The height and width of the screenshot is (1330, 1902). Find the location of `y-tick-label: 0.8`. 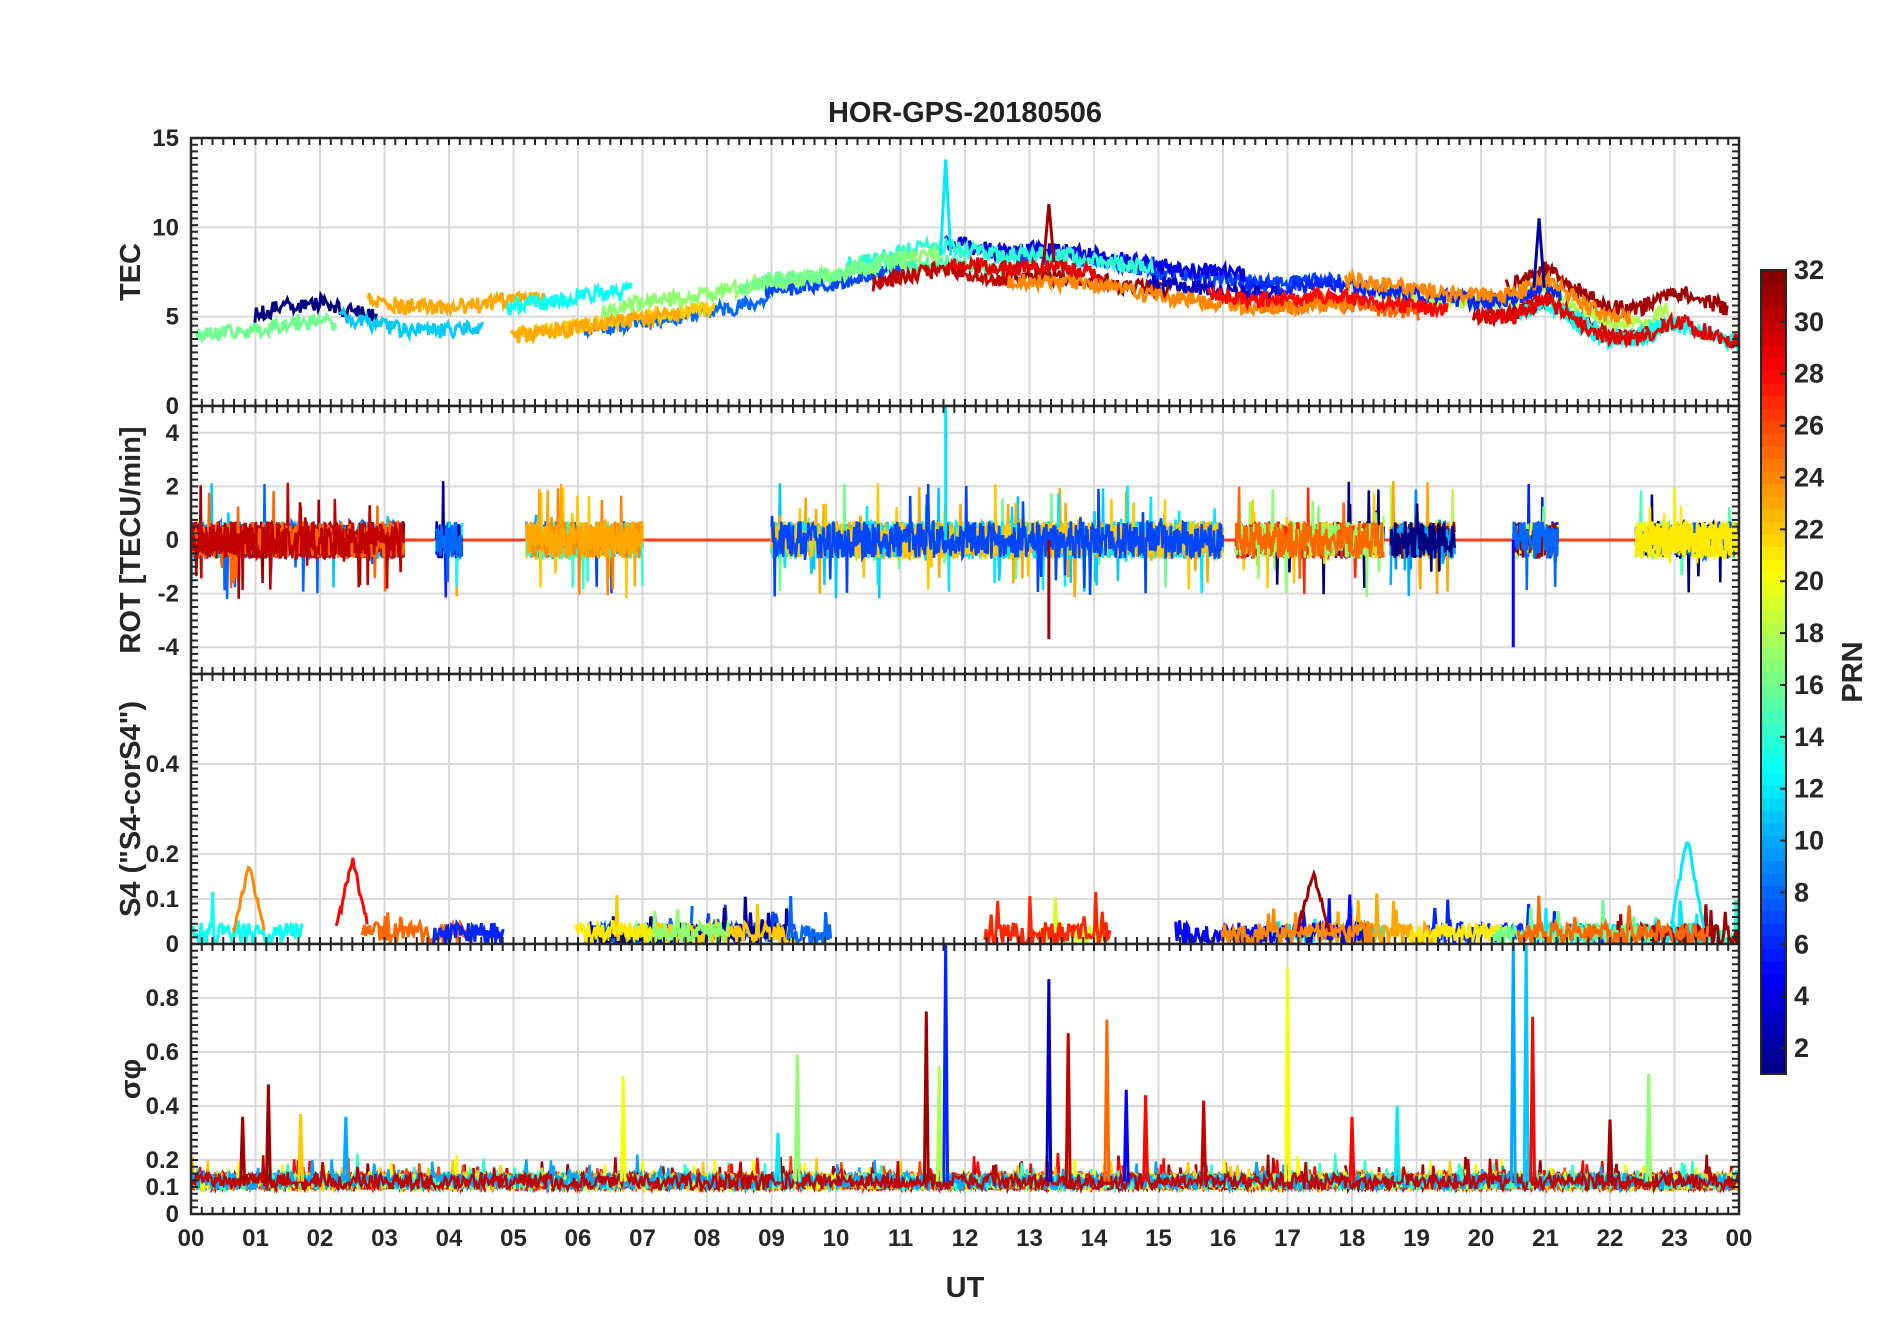

y-tick-label: 0.8 is located at coordinates (162, 998).